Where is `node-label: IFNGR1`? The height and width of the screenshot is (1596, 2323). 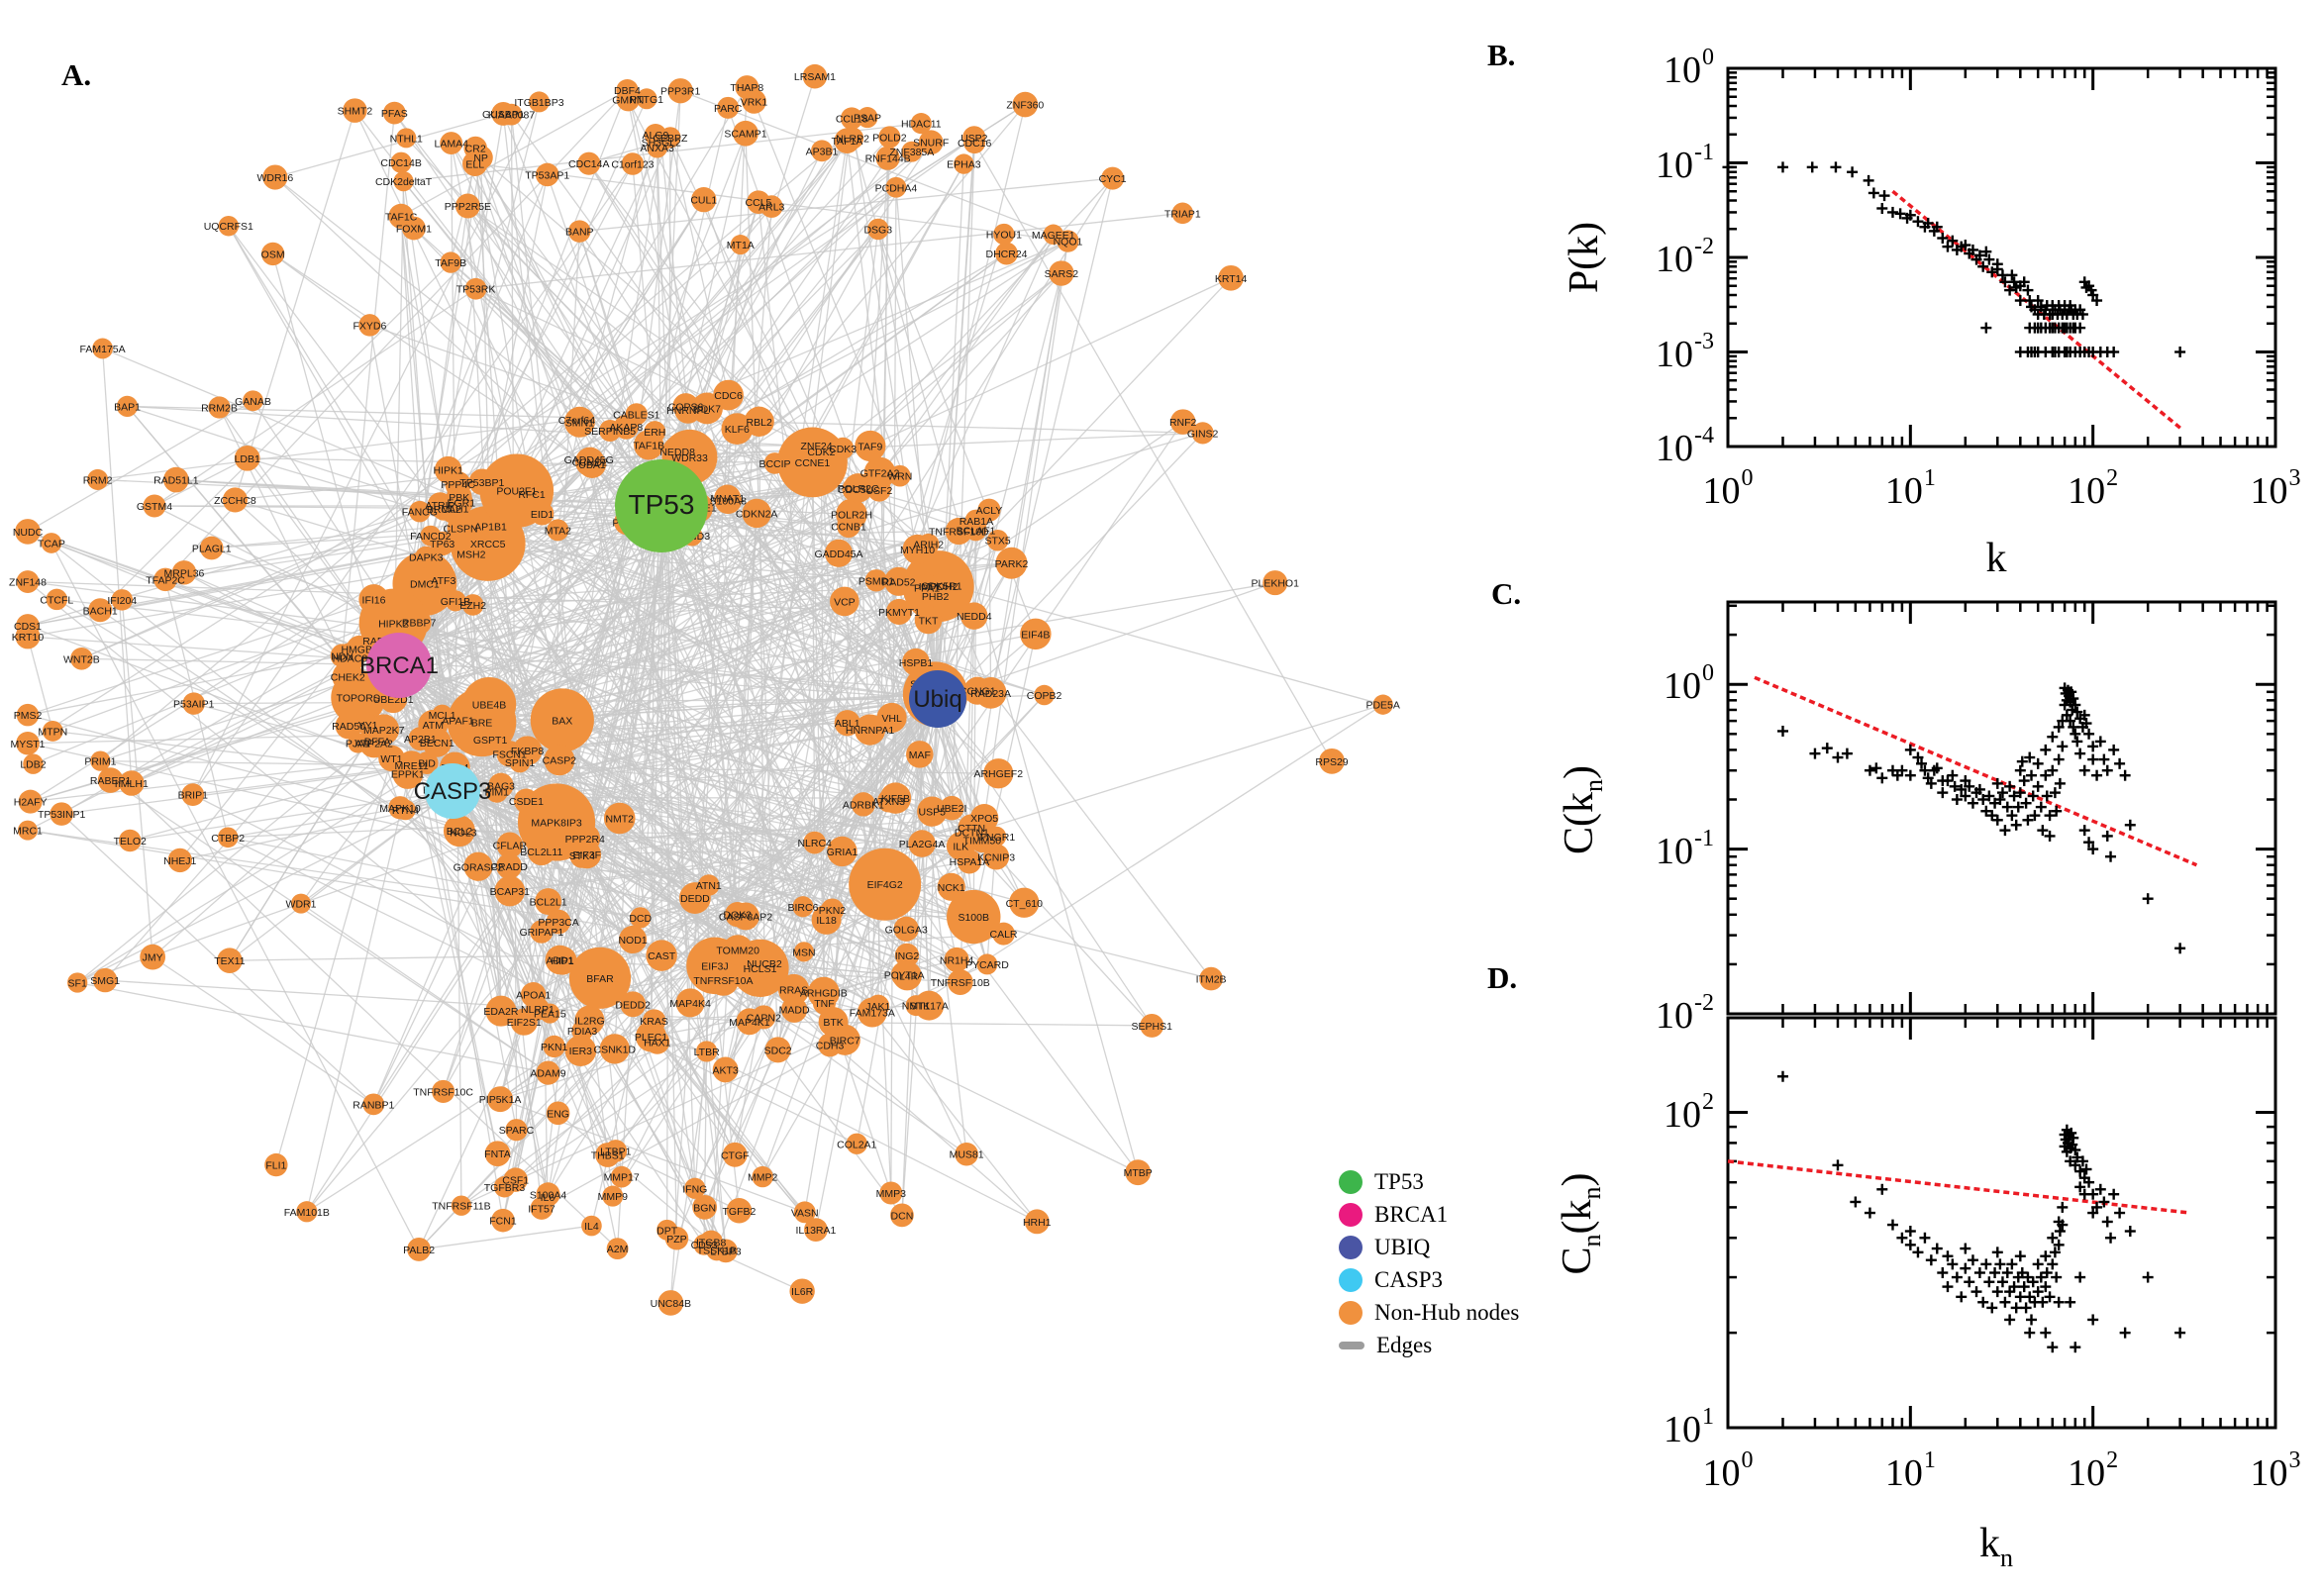 node-label: IFNGR1 is located at coordinates (997, 838).